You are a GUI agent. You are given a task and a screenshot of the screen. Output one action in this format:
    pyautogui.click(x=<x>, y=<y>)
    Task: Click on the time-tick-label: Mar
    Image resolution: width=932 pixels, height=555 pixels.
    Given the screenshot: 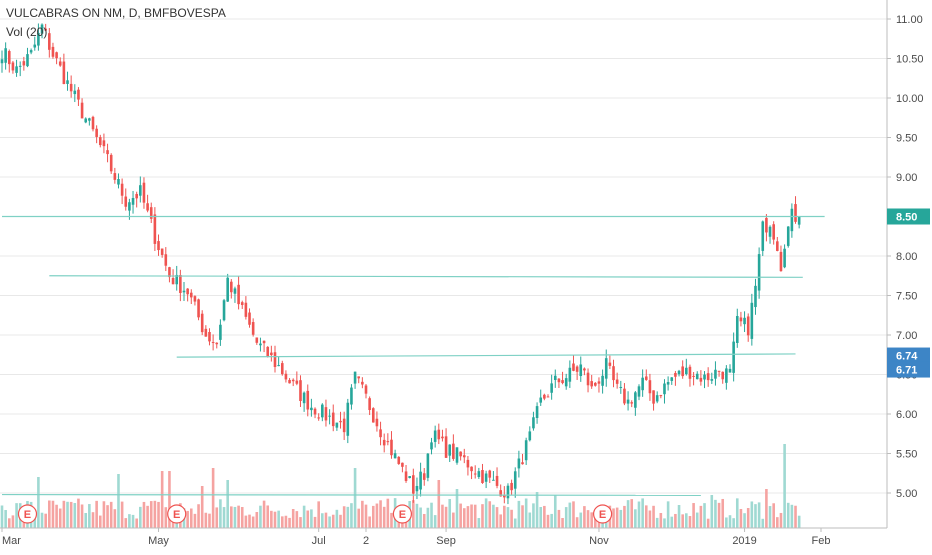 What is the action you would take?
    pyautogui.click(x=11, y=541)
    